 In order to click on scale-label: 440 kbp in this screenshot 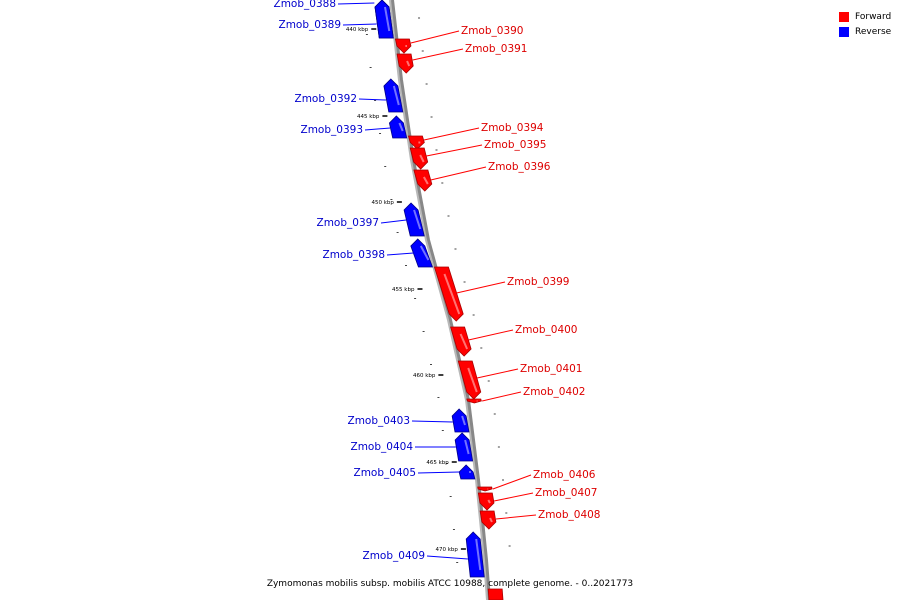, I will do `click(357, 30)`.